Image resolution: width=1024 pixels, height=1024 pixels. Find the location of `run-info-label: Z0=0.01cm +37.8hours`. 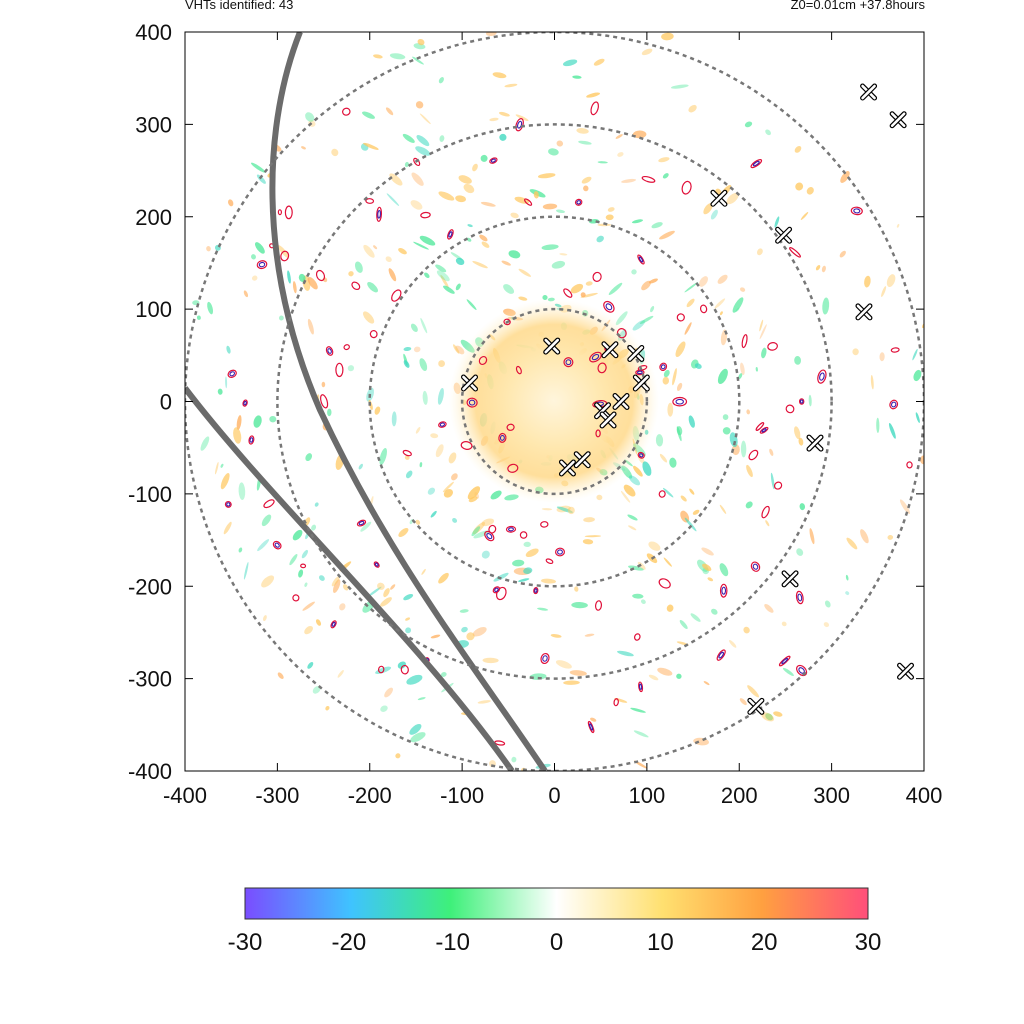

run-info-label: Z0=0.01cm +37.8hours is located at coordinates (857, 6).